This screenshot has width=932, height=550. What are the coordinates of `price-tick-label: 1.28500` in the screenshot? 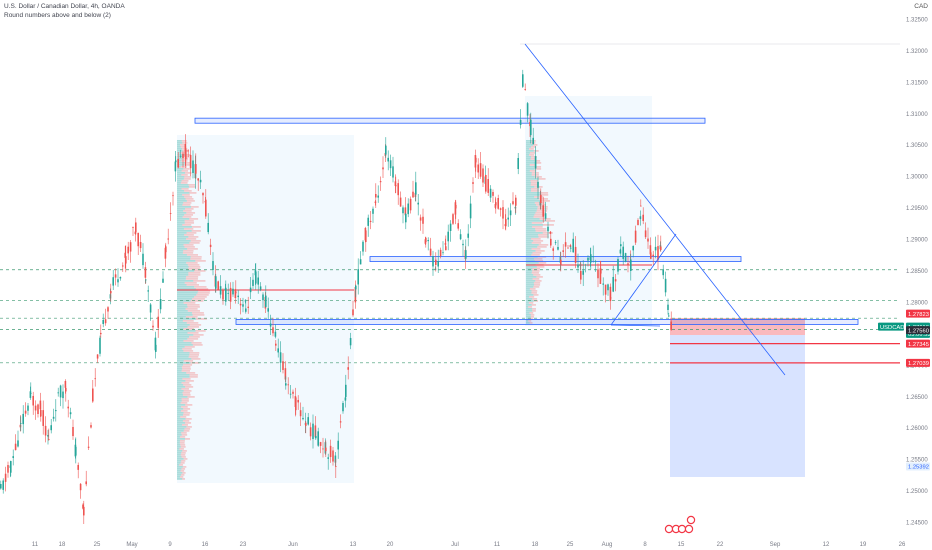 It's located at (917, 272).